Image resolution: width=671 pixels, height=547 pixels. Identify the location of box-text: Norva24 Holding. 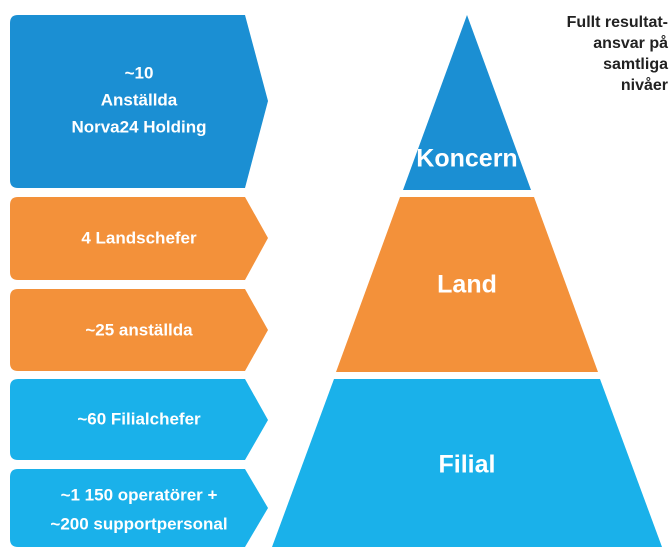
(138, 126).